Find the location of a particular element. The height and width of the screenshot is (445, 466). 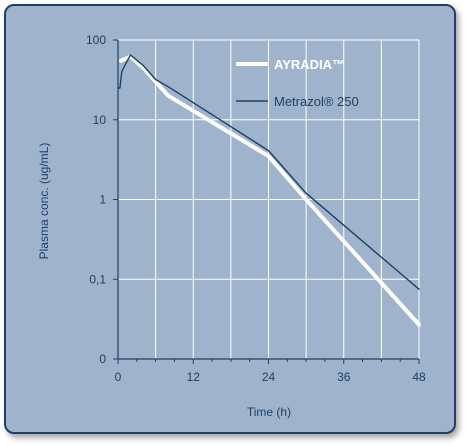

x-tick-label: 12 is located at coordinates (194, 377).